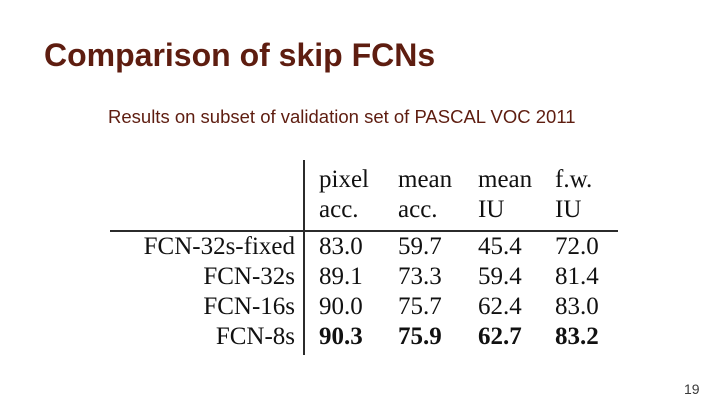 The image size is (720, 405). What do you see at coordinates (249, 276) in the screenshot?
I see `row-label-fcn-32s: FCN-32s` at bounding box center [249, 276].